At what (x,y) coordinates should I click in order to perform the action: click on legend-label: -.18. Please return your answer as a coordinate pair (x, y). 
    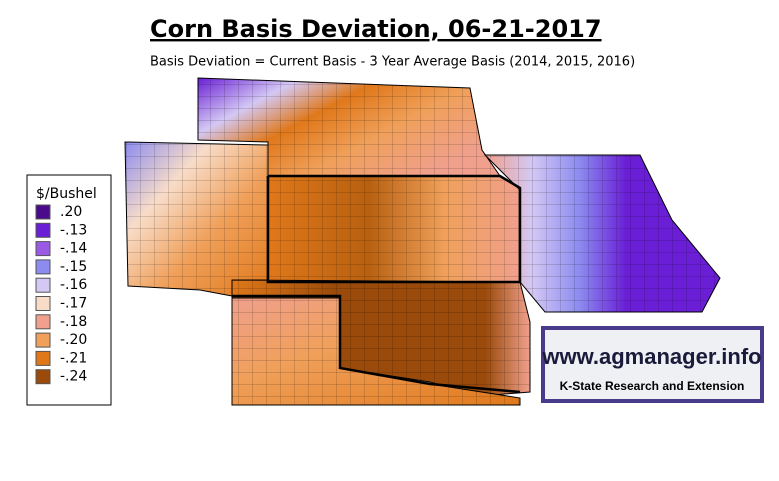
    Looking at the image, I should click on (73, 322).